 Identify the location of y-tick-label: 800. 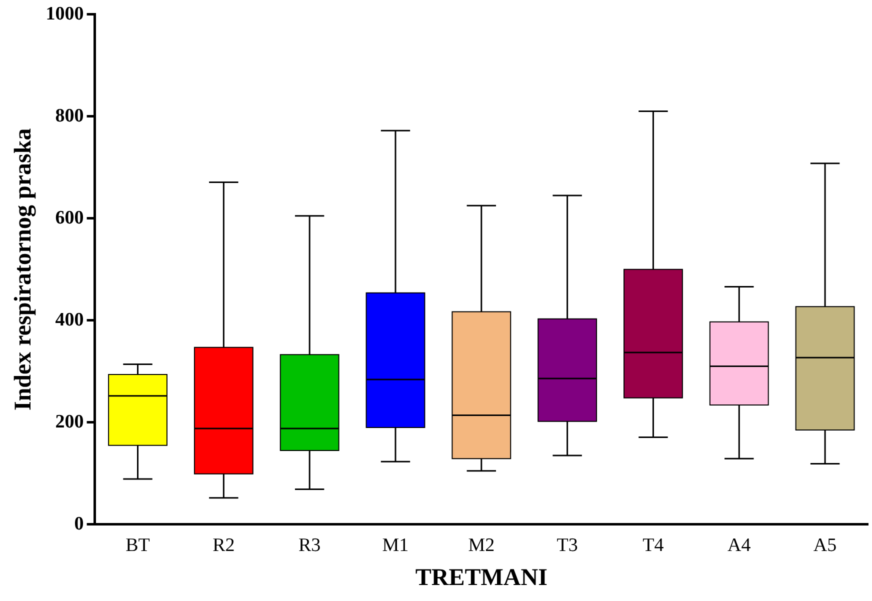
(69, 115).